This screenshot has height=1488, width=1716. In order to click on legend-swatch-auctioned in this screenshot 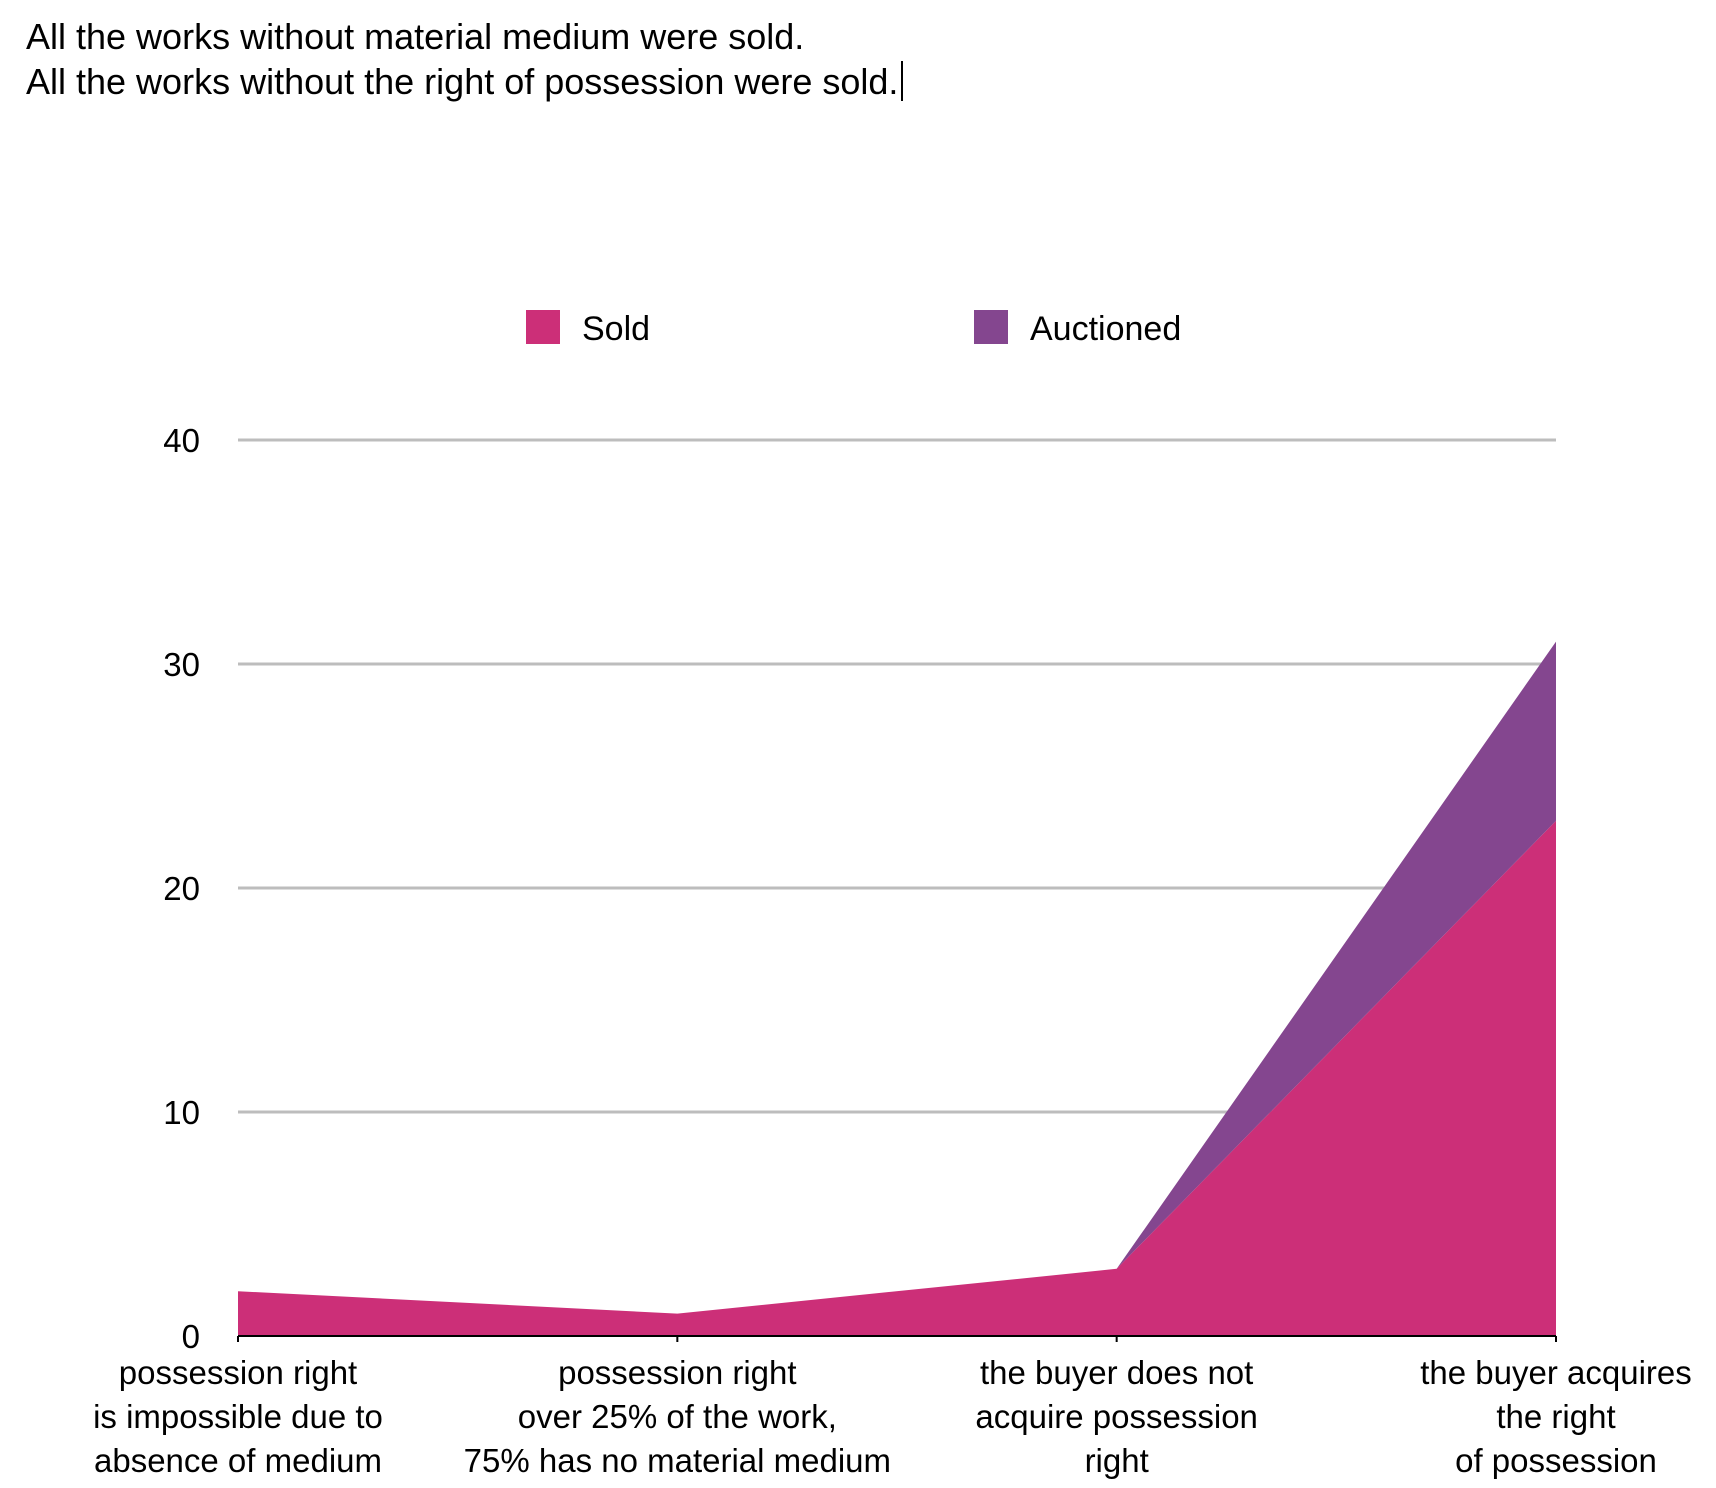, I will do `click(991, 327)`.